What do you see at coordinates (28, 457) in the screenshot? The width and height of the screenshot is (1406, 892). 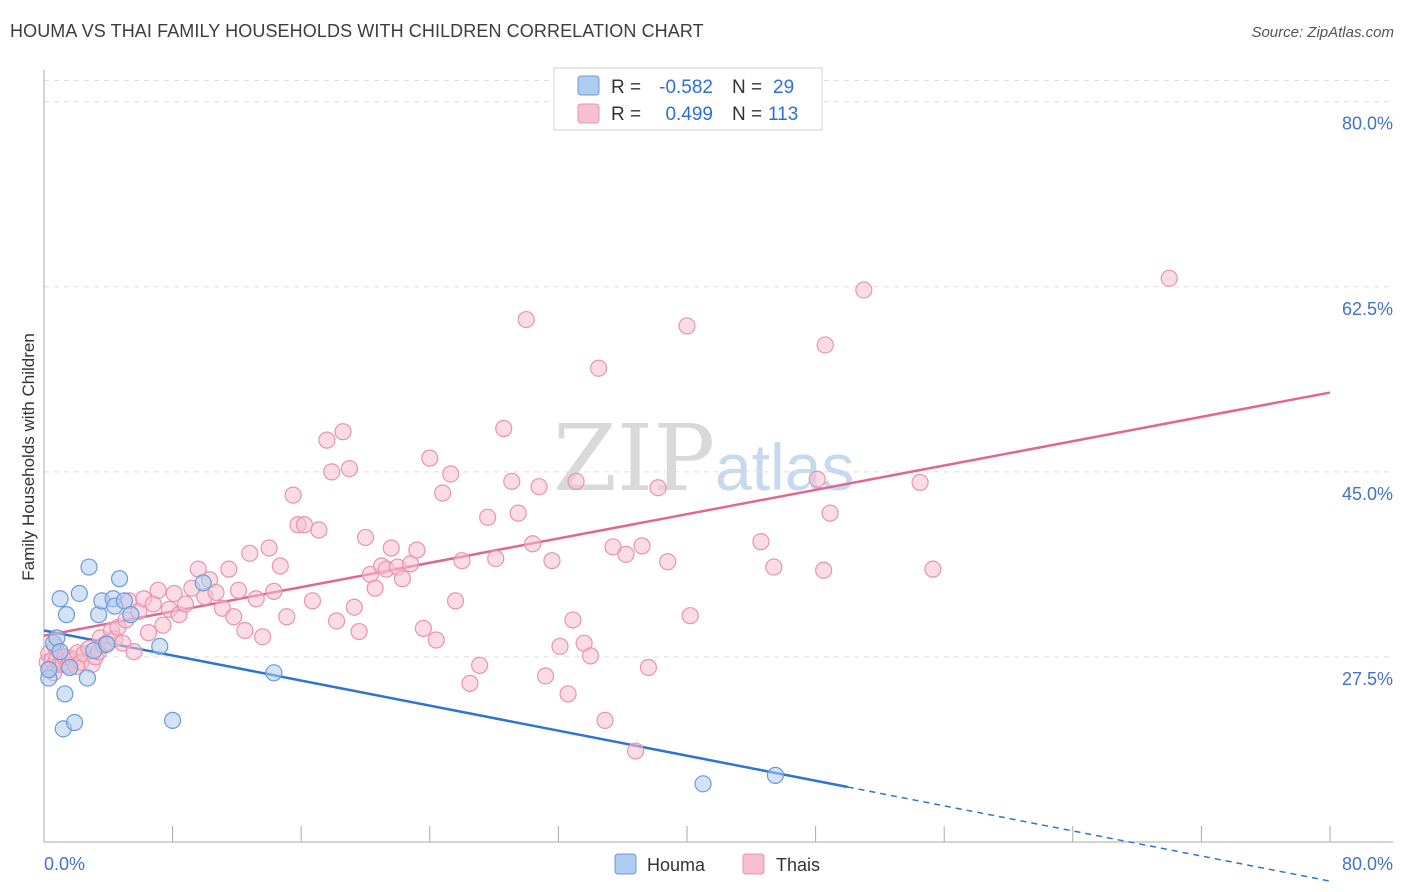 I see `y-axis-title: Family Households with Children` at bounding box center [28, 457].